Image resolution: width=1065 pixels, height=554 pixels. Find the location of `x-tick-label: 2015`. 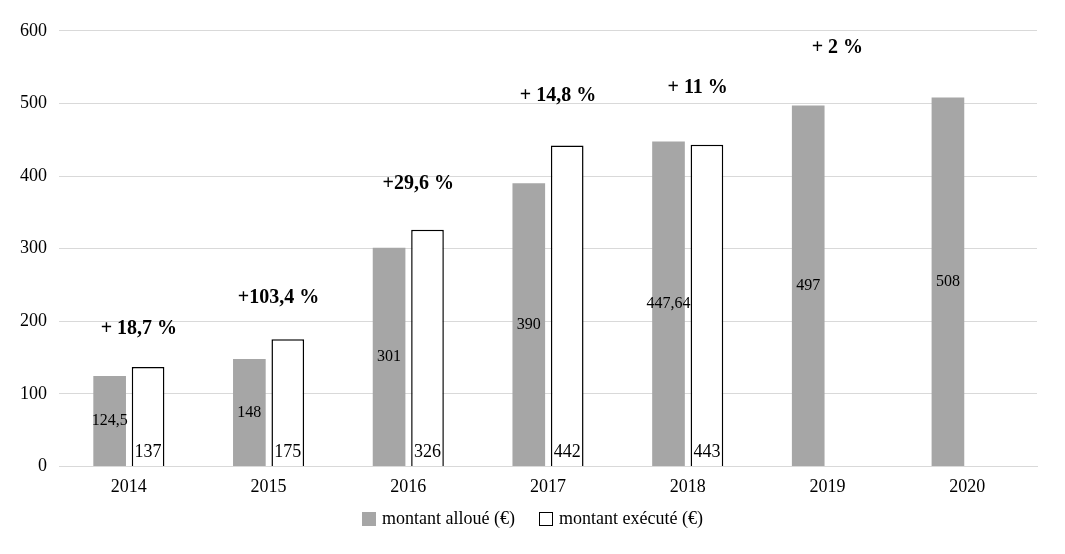

x-tick-label: 2015 is located at coordinates (268, 485).